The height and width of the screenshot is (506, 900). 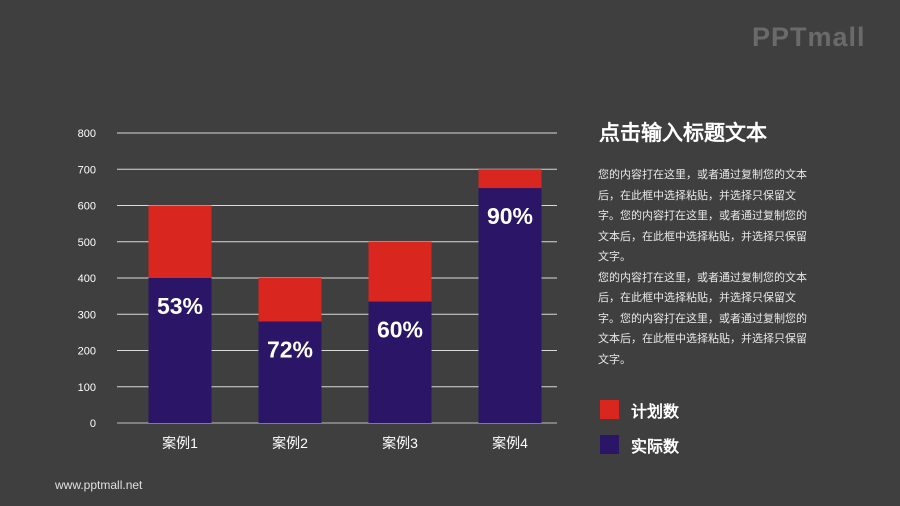 What do you see at coordinates (709, 428) in the screenshot?
I see `legend: 计划数 实际数` at bounding box center [709, 428].